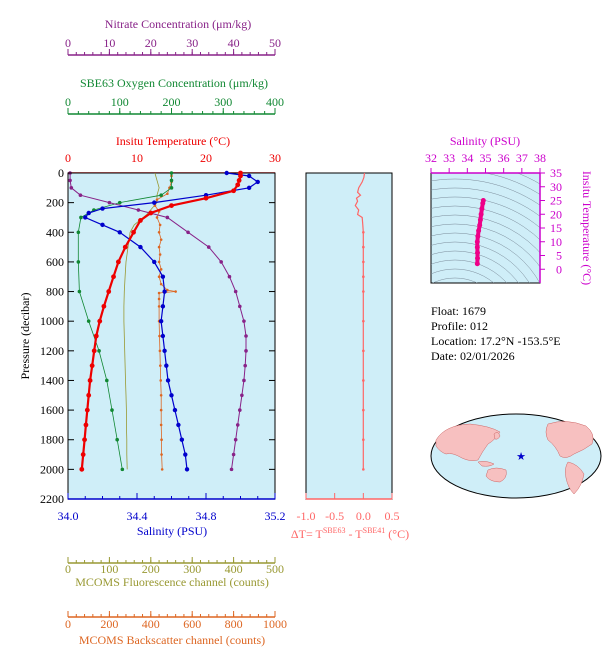 This screenshot has width=609, height=668. What do you see at coordinates (68, 624) in the screenshot?
I see `backscatter-tick-label: 0` at bounding box center [68, 624].